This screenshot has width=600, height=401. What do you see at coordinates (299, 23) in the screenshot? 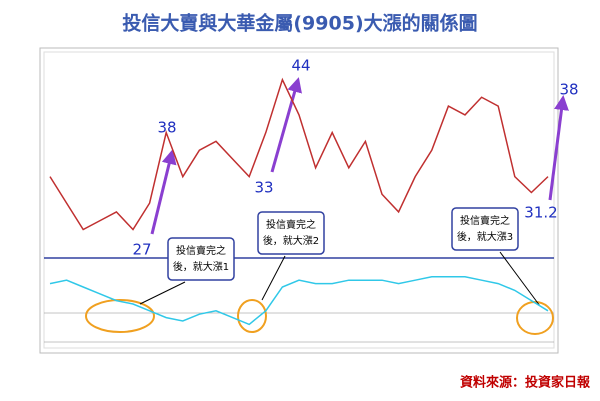
I see `title: 投信大賣與大華金屬(9905)大漲的關係圖` at bounding box center [299, 23].